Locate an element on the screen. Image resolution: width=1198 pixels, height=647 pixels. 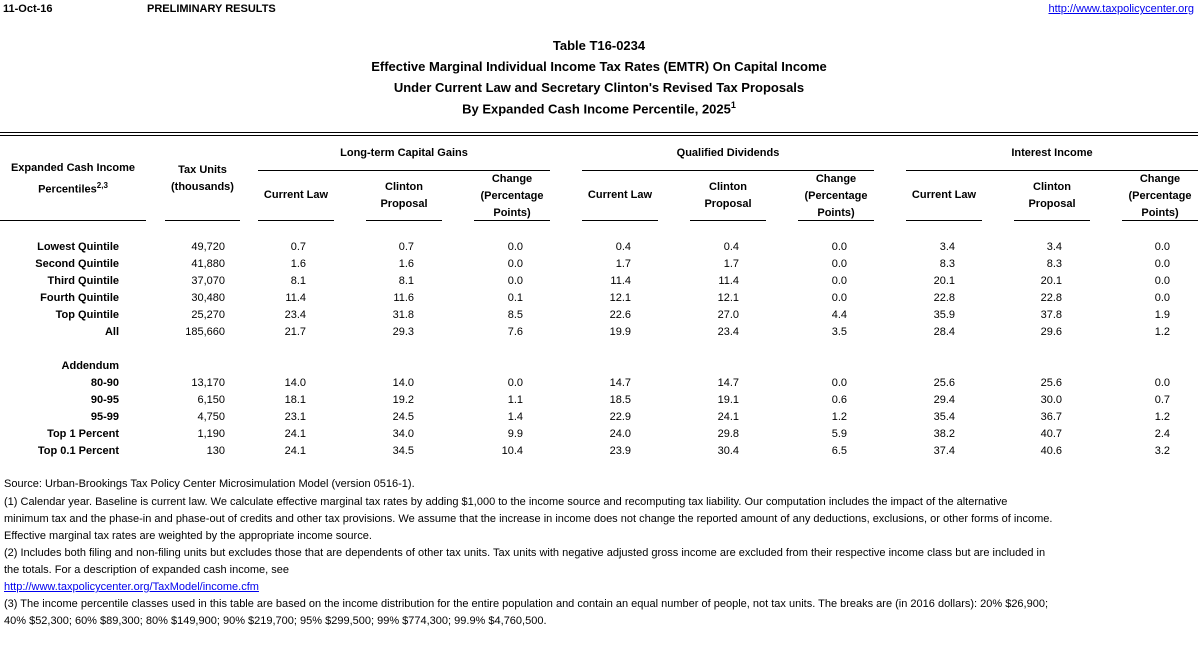
cell-value: 8.1 is located at coordinates (298, 281).